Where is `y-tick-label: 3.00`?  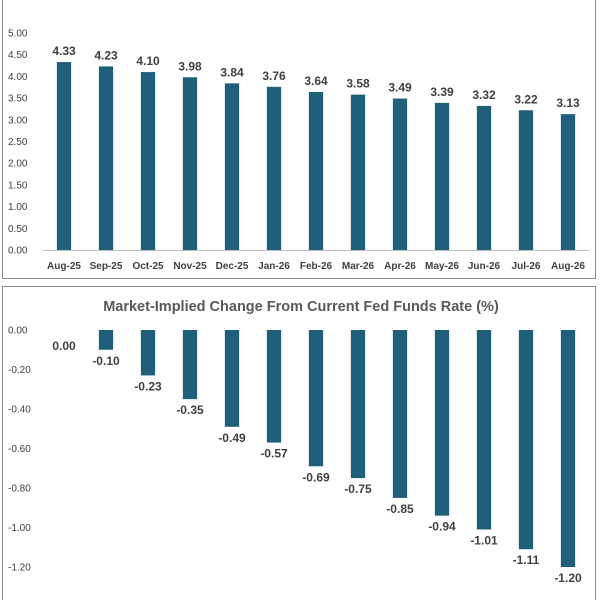 y-tick-label: 3.00 is located at coordinates (18, 120).